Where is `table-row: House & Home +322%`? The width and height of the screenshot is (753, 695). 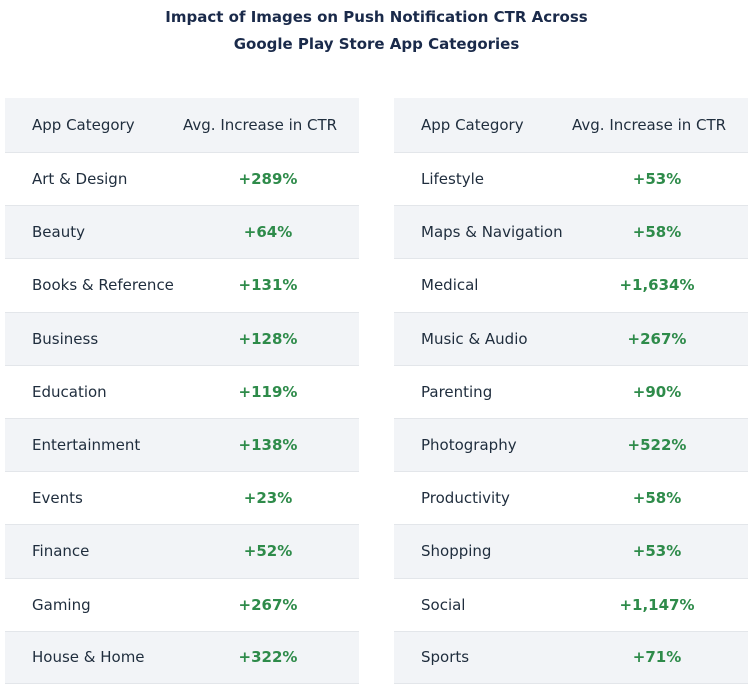
table-row: House & Home +322% is located at coordinates (182, 657).